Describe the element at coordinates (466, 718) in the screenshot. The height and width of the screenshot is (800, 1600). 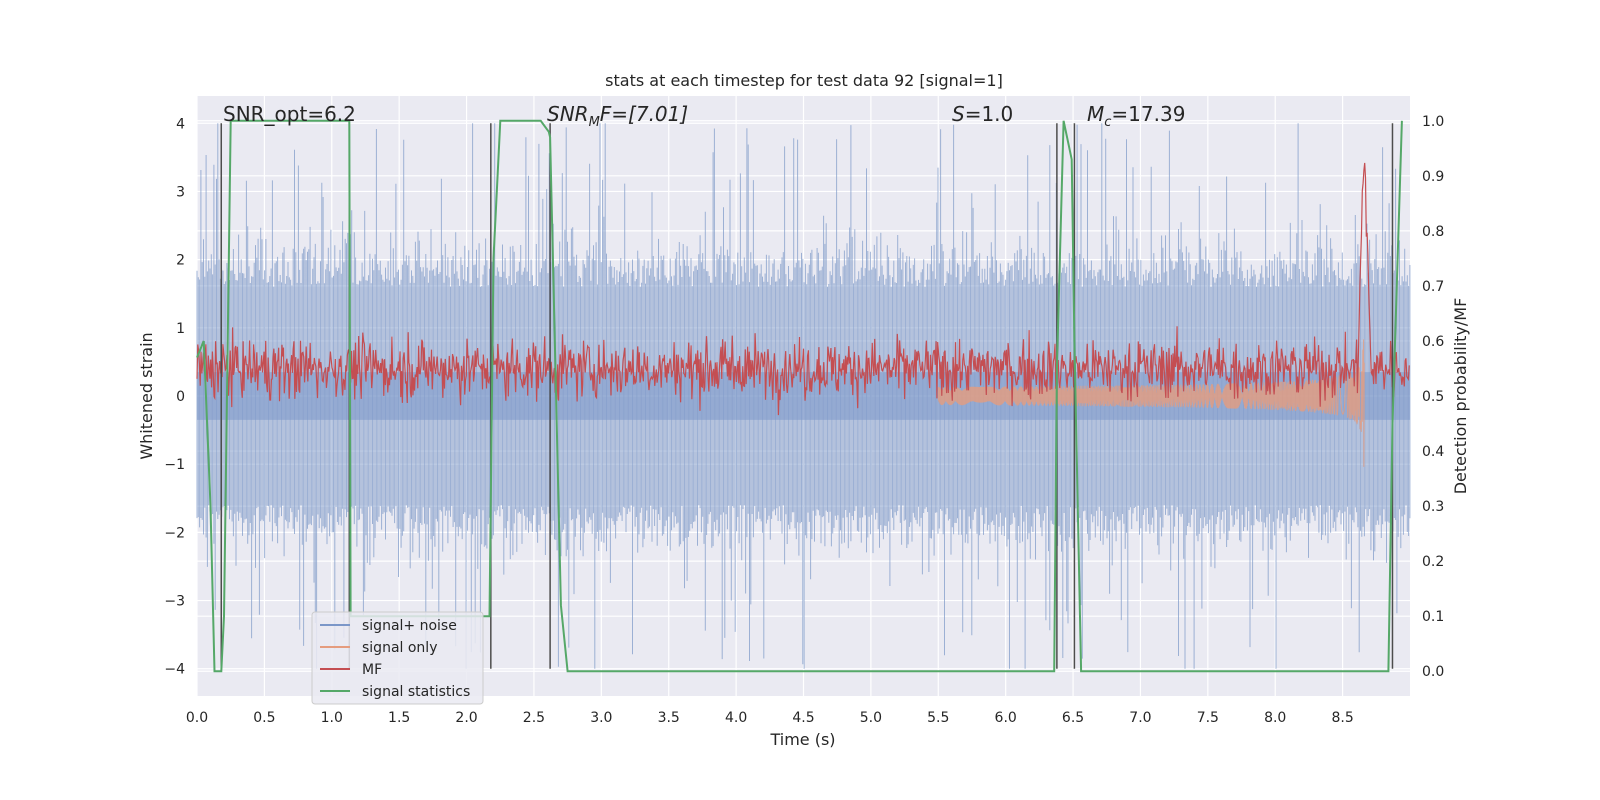
I see `x-tick-label-4: 2.0` at that location.